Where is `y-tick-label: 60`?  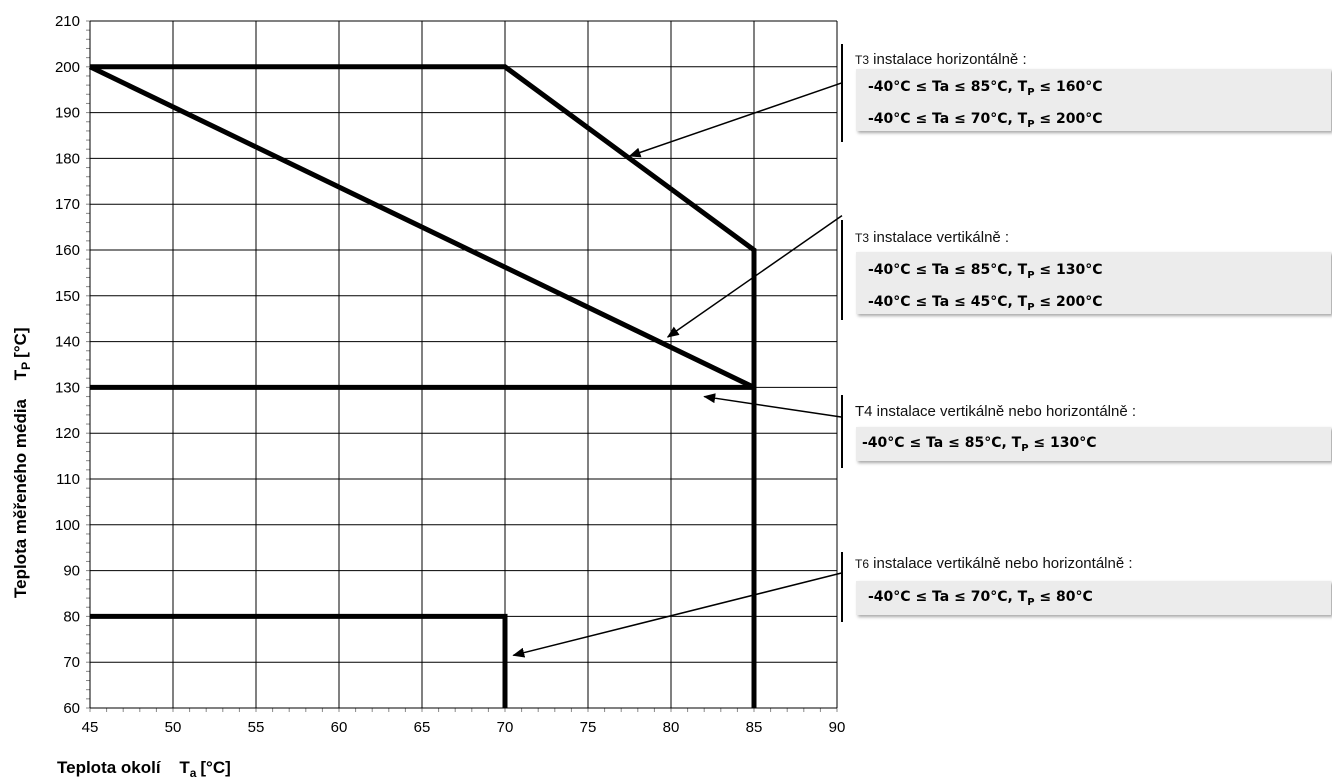 y-tick-label: 60 is located at coordinates (71, 708).